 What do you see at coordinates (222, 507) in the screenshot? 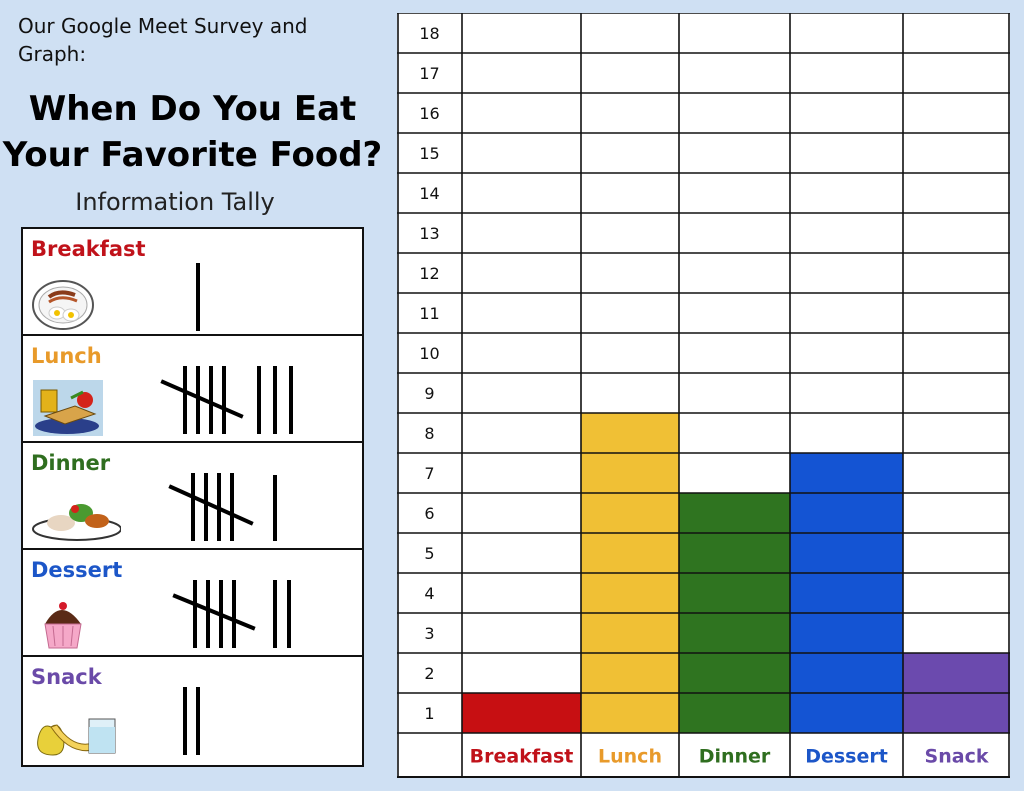
I see `tally-marks-dinner` at bounding box center [222, 507].